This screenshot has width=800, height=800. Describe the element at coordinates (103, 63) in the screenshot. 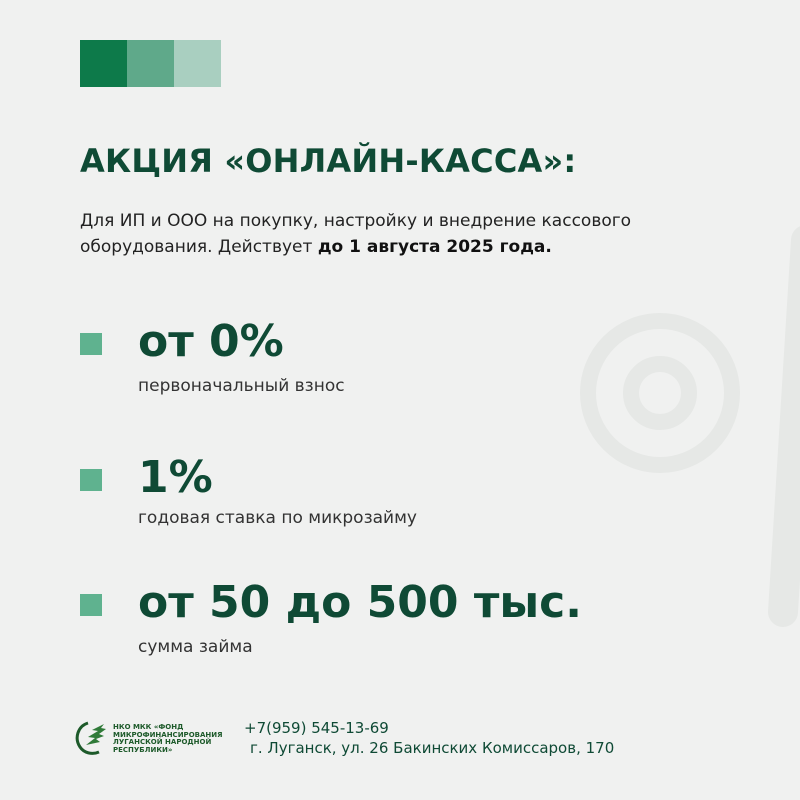

I see `brand-square-dark` at that location.